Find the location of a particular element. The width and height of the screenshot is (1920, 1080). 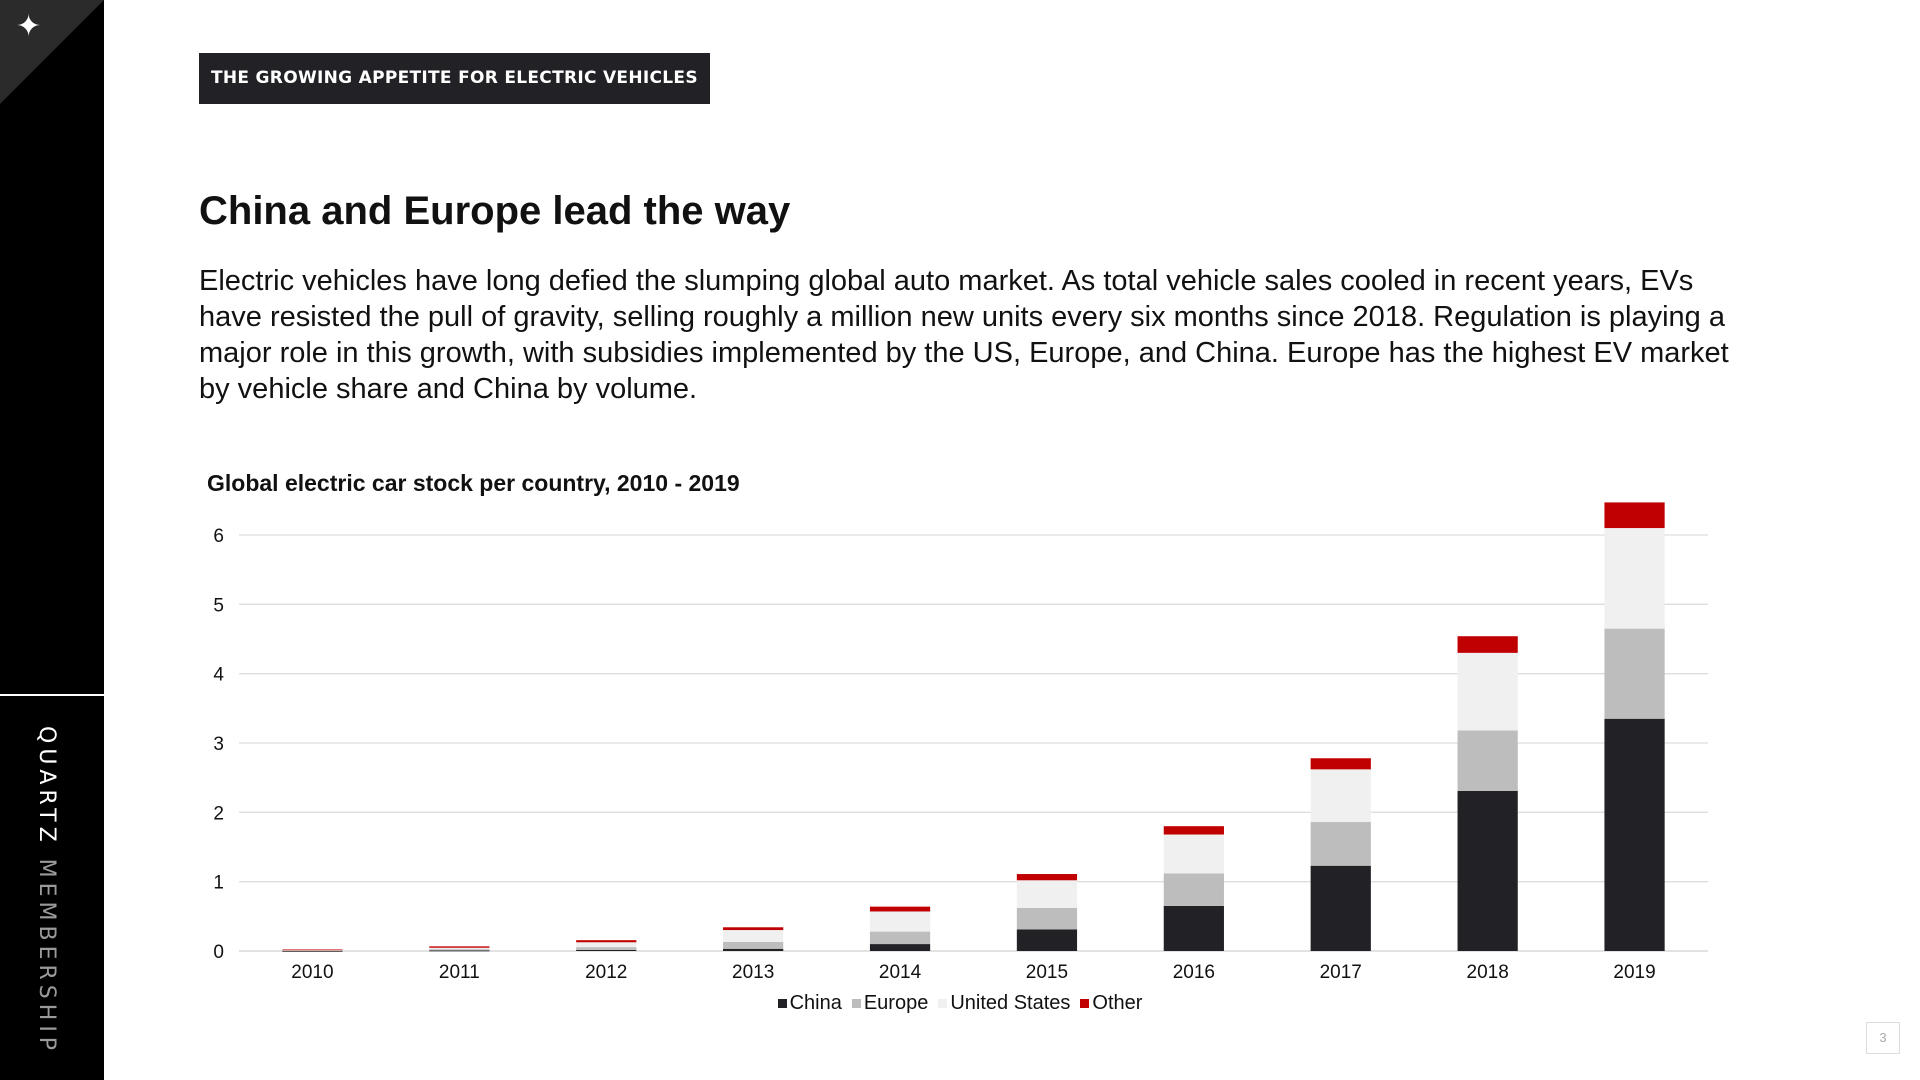

x-tick-label: 2014 is located at coordinates (900, 972).